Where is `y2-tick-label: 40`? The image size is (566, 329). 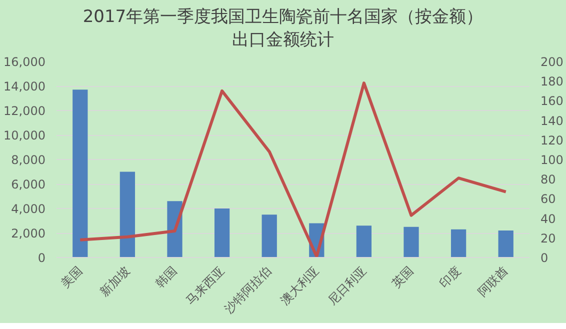
y2-tick-label: 40 is located at coordinates (548, 219).